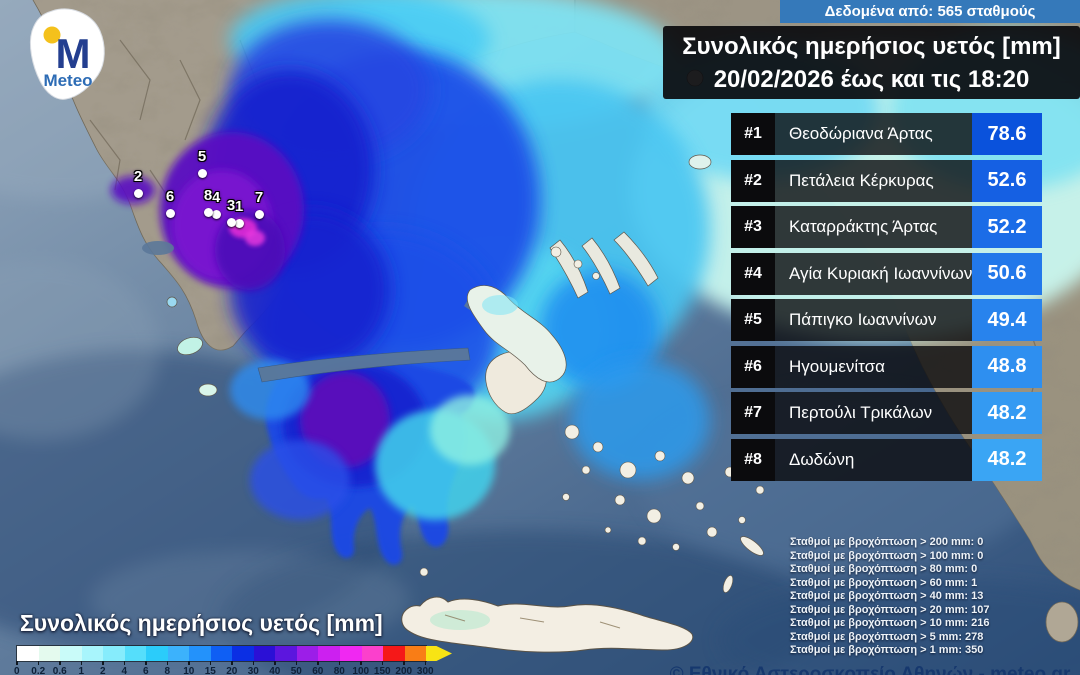 This screenshot has width=1080, height=675. I want to click on table-row: #5 Πάπιγκο Ιωαννίνων 49.4, so click(886, 320).